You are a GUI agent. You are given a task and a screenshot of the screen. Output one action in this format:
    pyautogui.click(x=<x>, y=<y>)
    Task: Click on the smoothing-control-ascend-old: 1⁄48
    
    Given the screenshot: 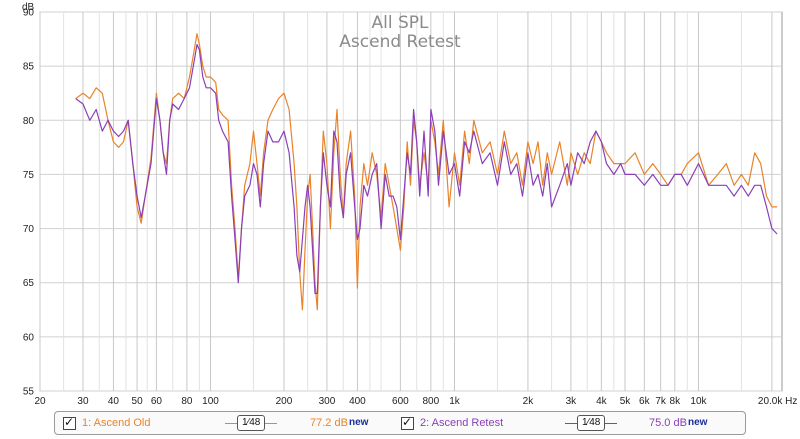 What is the action you would take?
    pyautogui.click(x=251, y=423)
    